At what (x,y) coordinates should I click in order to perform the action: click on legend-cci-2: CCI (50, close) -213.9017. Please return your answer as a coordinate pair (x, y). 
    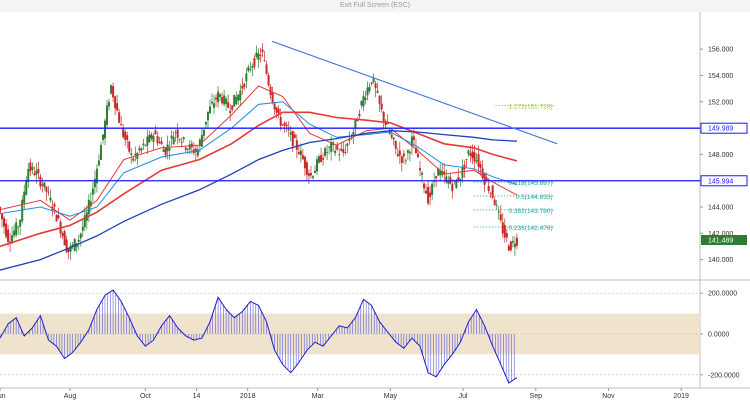
    Looking at the image, I should click on (60, 301).